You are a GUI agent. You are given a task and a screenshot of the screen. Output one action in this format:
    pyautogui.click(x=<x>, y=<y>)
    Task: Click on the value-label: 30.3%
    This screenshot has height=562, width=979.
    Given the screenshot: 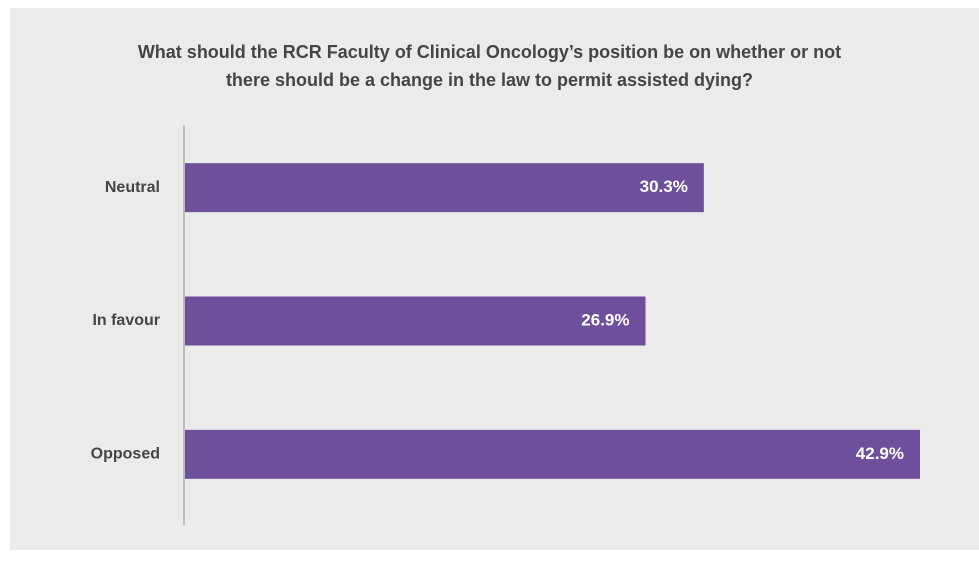 What is the action you would take?
    pyautogui.click(x=664, y=186)
    